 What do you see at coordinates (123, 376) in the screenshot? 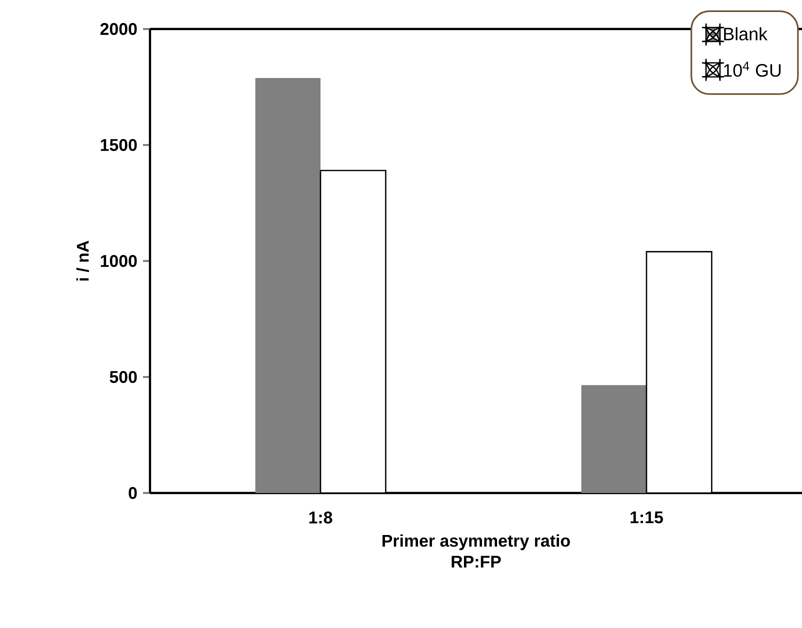
I see `y-tick-label: 500` at bounding box center [123, 376].